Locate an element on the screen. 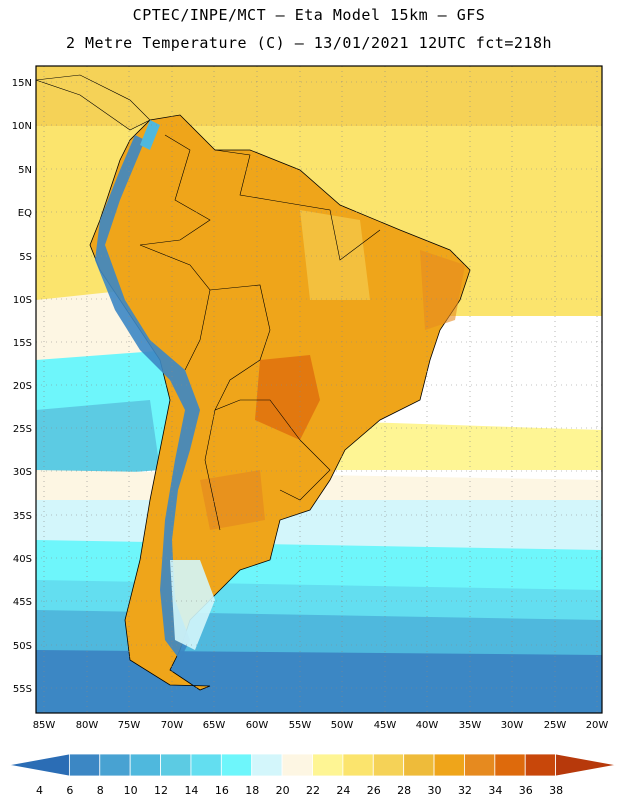  lon-label: 50W is located at coordinates (342, 725).